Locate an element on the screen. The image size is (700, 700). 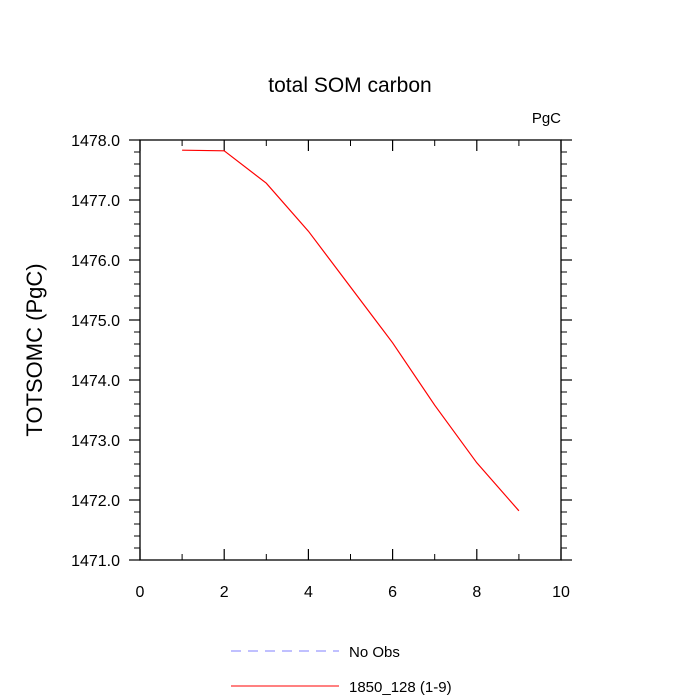
x-tick-label: 8 is located at coordinates (476, 592).